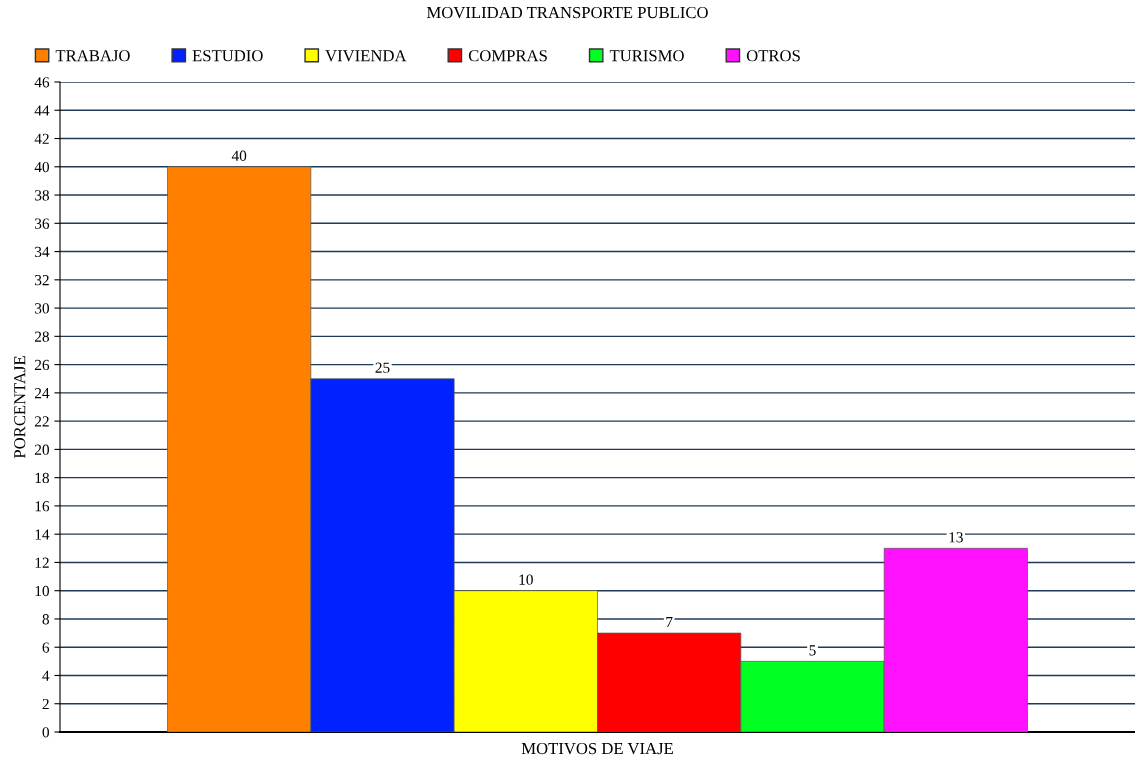  I want to click on y-tick-label: 10, so click(42, 591).